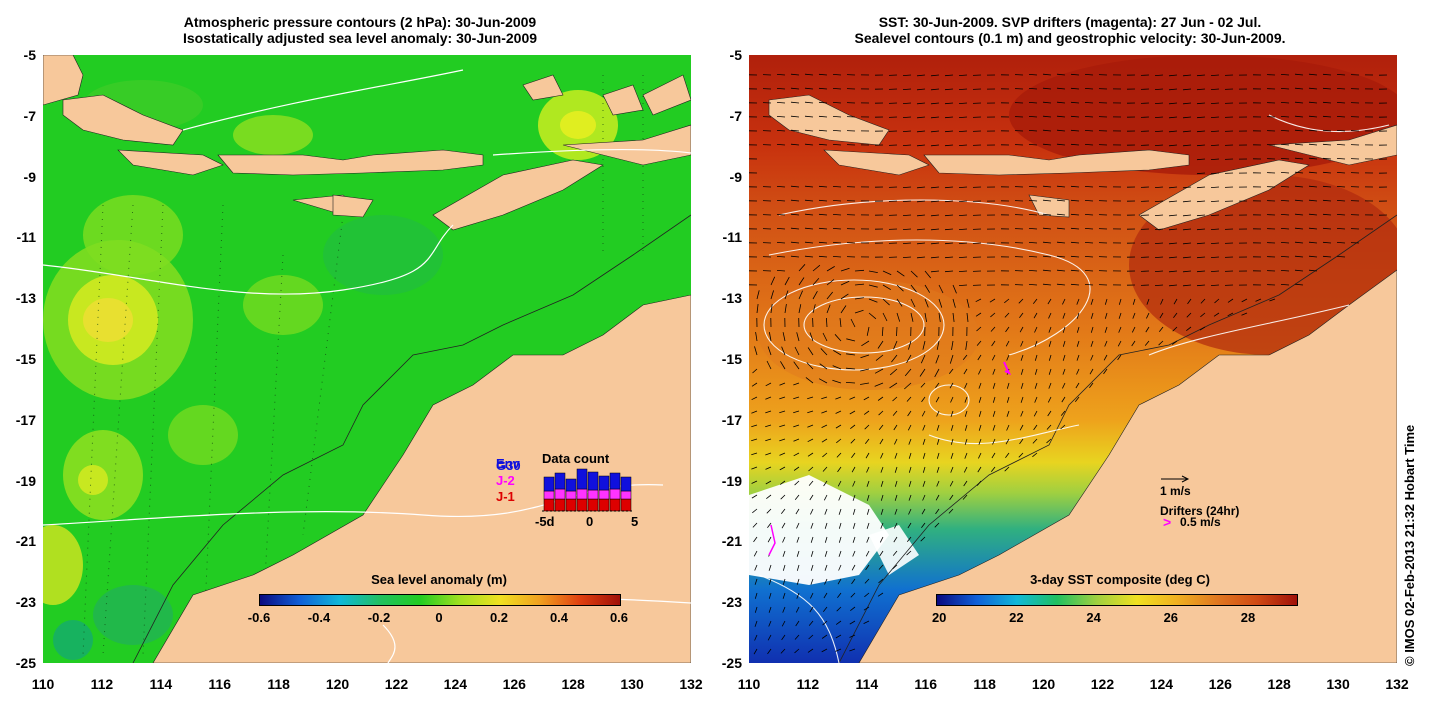  What do you see at coordinates (573, 684) in the screenshot?
I see `x-tick-label: 128` at bounding box center [573, 684].